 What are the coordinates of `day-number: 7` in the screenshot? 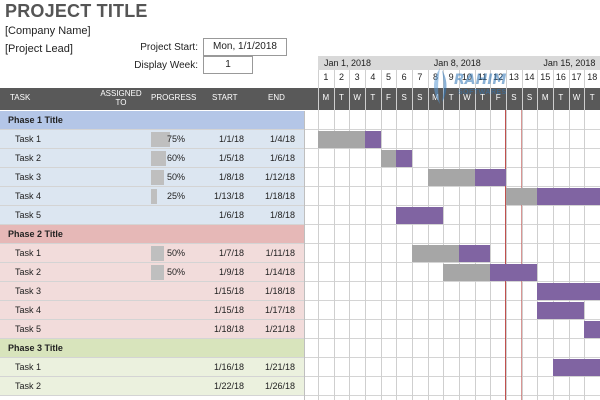 It's located at (420, 77).